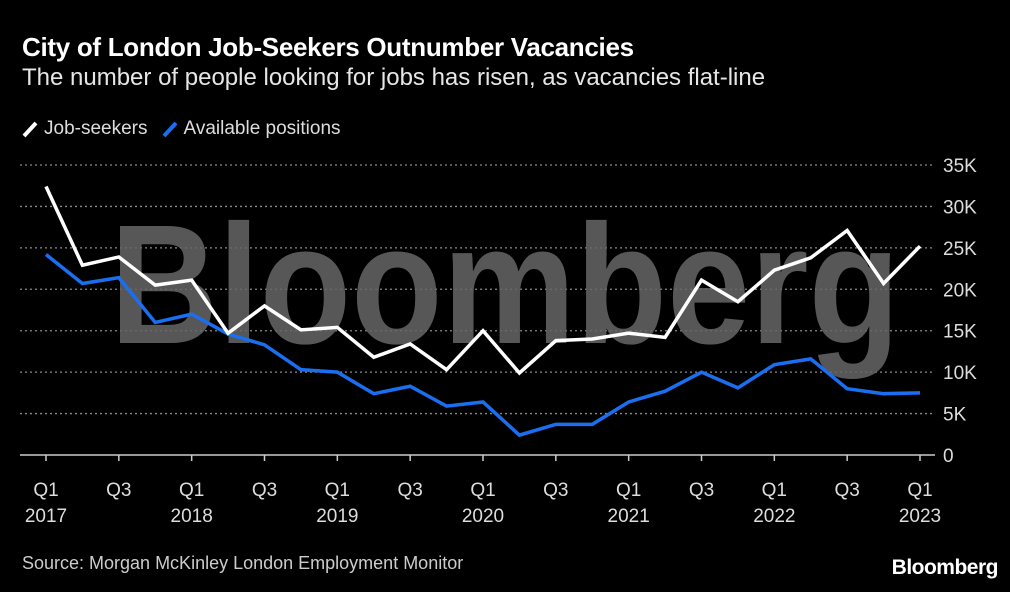  Describe the element at coordinates (629, 516) in the screenshot. I see `x-tick-year-label: 2021` at that location.